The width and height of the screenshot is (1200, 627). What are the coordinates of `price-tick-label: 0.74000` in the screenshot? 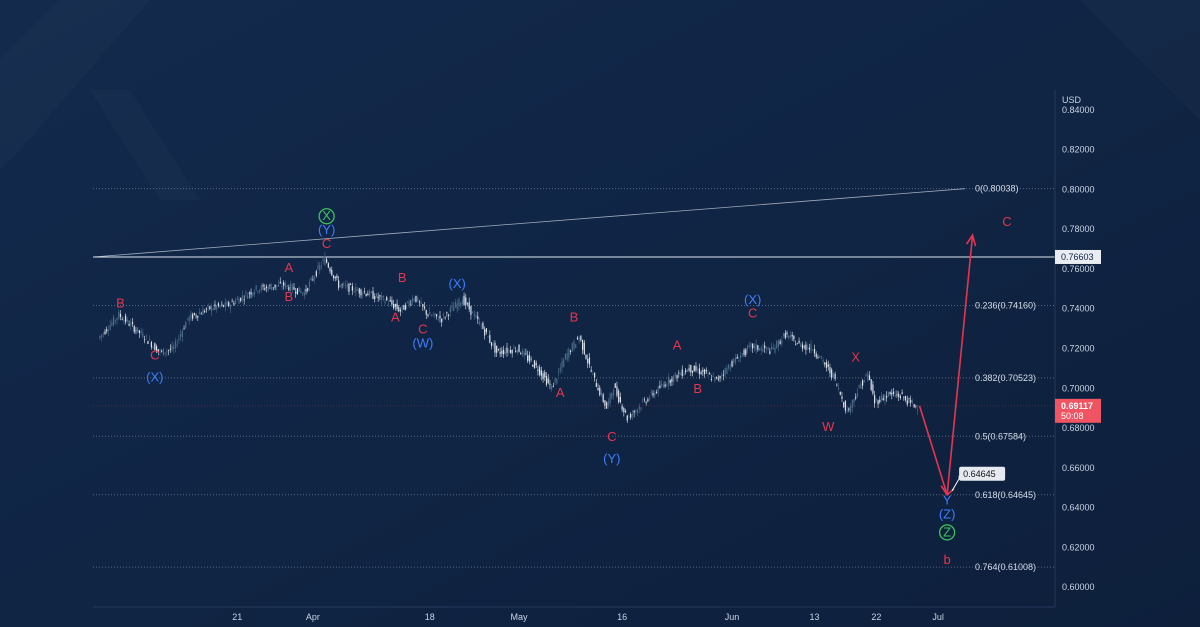 It's located at (1078, 309).